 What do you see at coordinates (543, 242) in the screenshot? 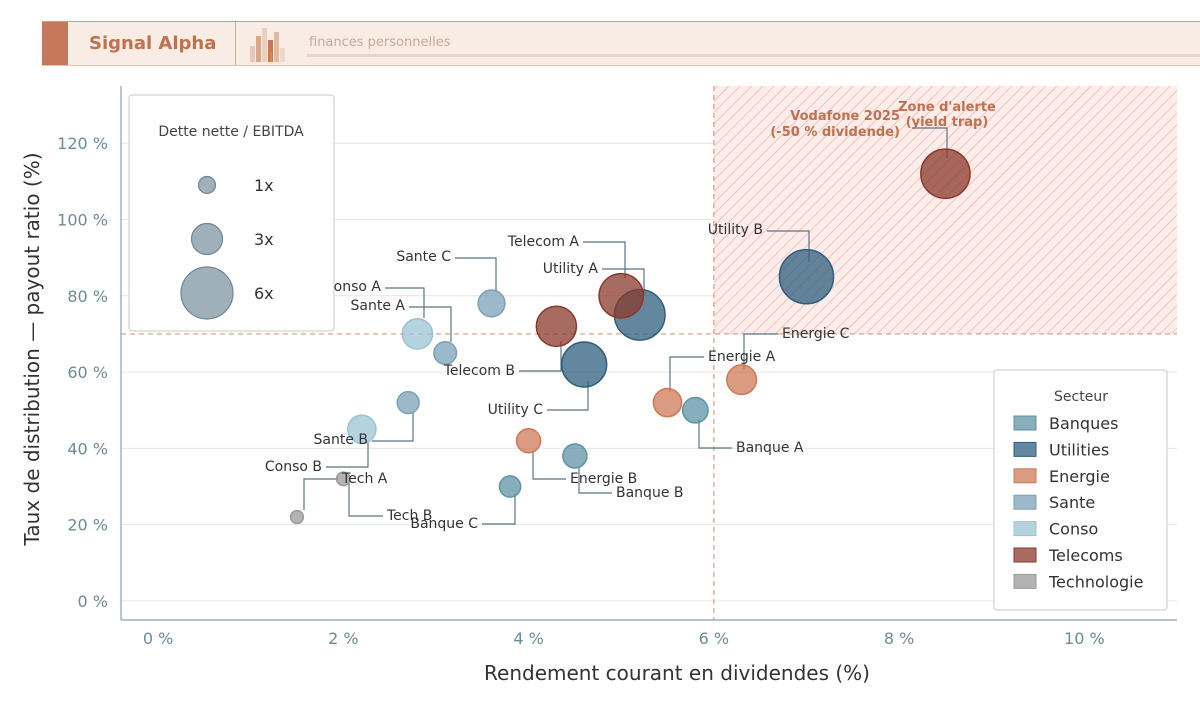
I see `annotation-label: Telecom A` at bounding box center [543, 242].